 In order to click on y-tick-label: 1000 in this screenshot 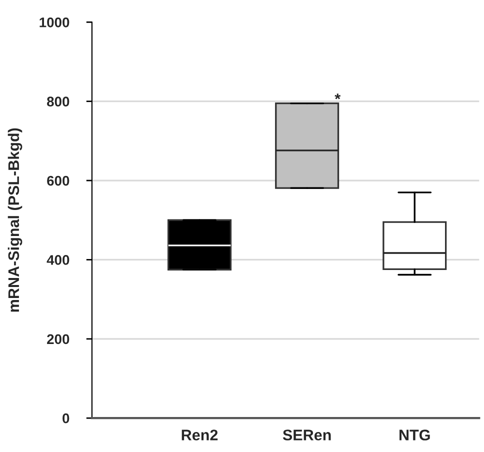, I will do `click(55, 22)`.